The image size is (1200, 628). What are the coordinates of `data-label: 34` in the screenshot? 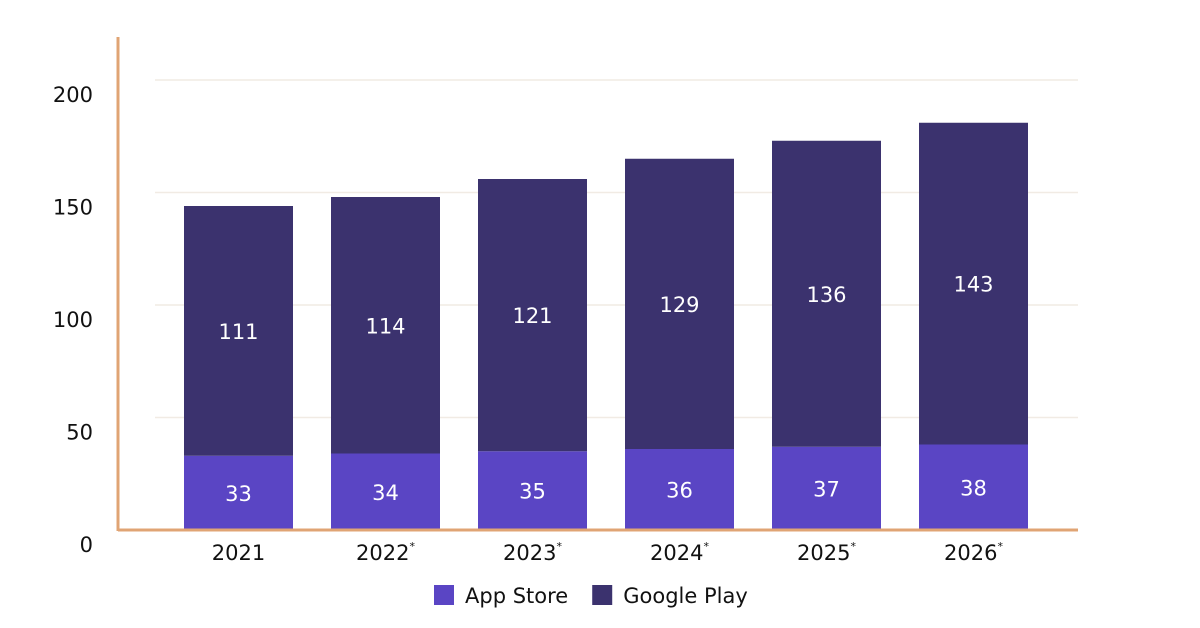 It's located at (385, 493).